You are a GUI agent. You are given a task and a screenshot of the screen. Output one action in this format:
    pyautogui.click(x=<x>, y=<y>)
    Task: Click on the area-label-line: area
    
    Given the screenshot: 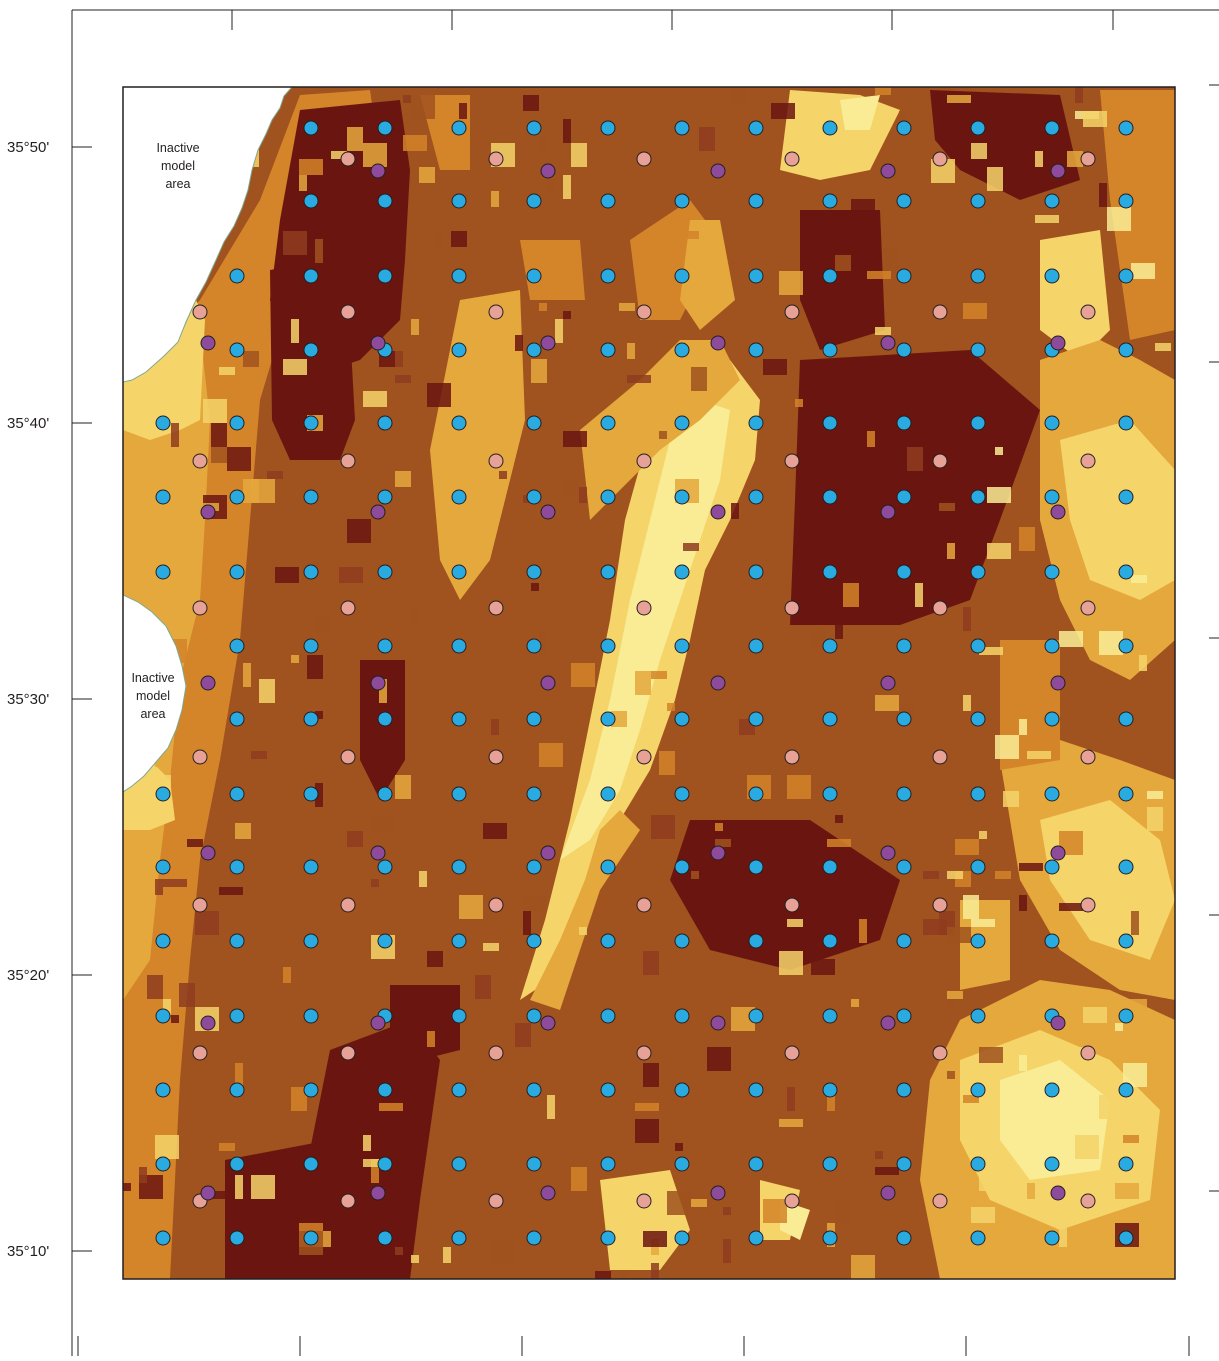 What is the action you would take?
    pyautogui.click(x=177, y=184)
    